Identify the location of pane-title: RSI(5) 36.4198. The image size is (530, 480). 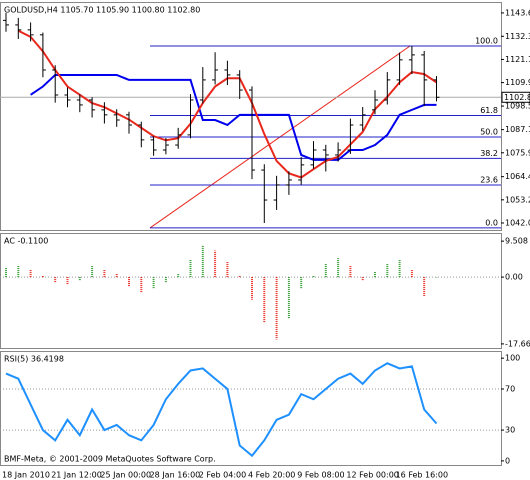
(34, 359).